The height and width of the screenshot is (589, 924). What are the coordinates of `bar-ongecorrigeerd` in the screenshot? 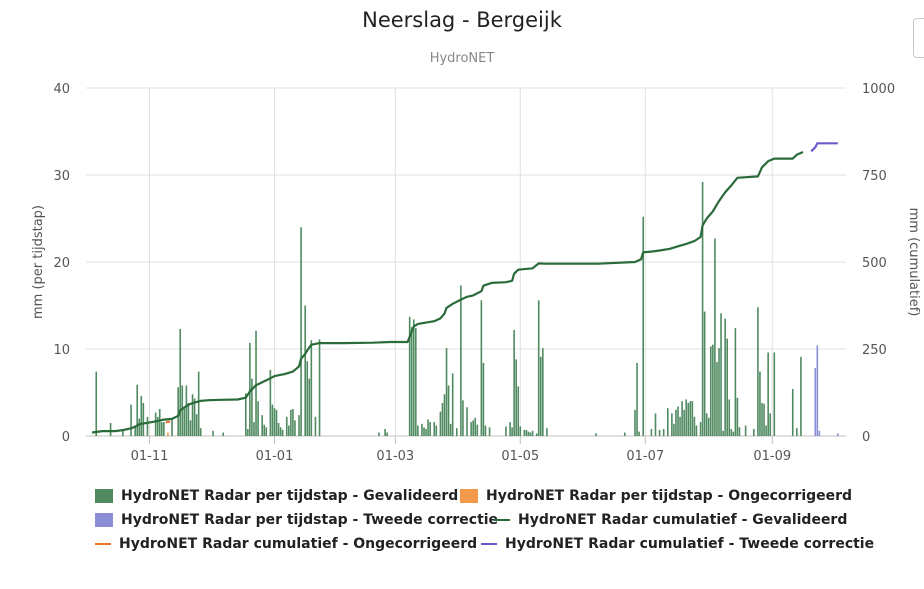 It's located at (168, 434).